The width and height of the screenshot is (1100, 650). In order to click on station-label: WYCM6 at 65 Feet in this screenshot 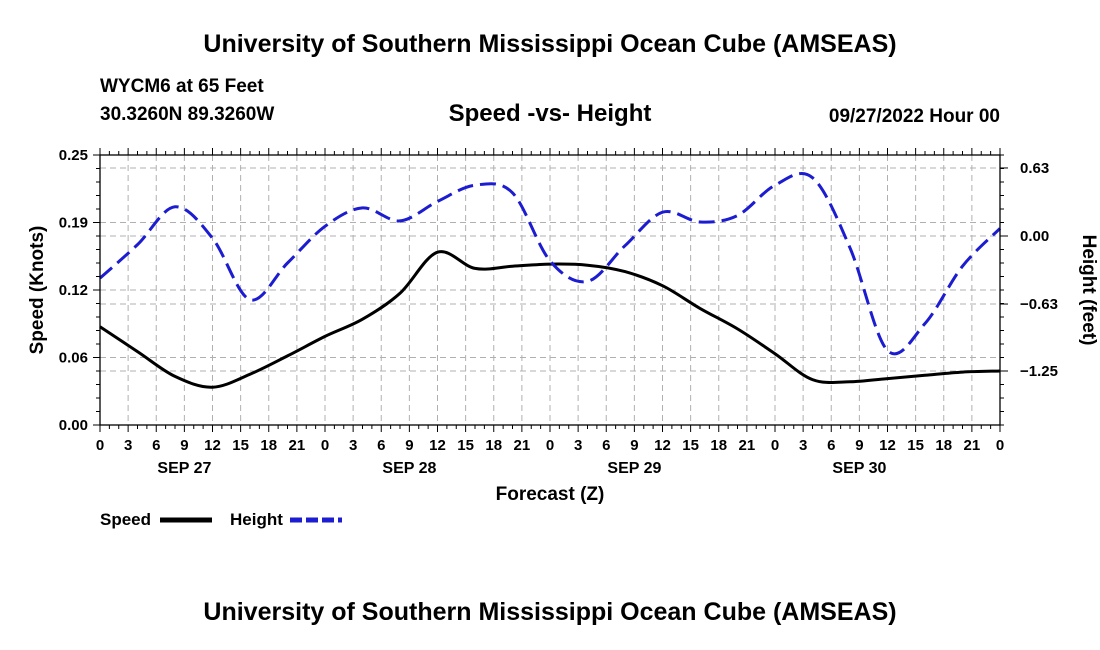, I will do `click(182, 86)`.